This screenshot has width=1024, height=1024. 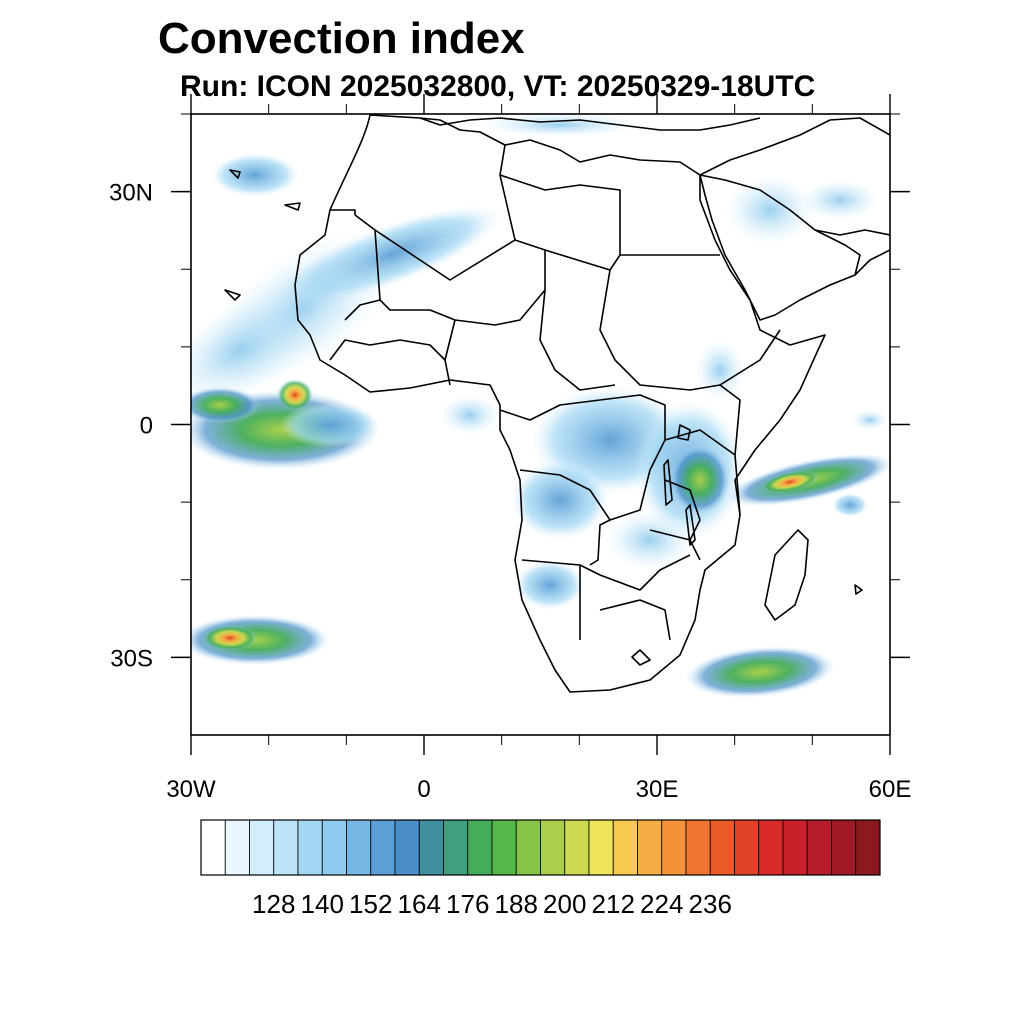 What do you see at coordinates (146, 426) in the screenshot?
I see `y-tick-label: 0` at bounding box center [146, 426].